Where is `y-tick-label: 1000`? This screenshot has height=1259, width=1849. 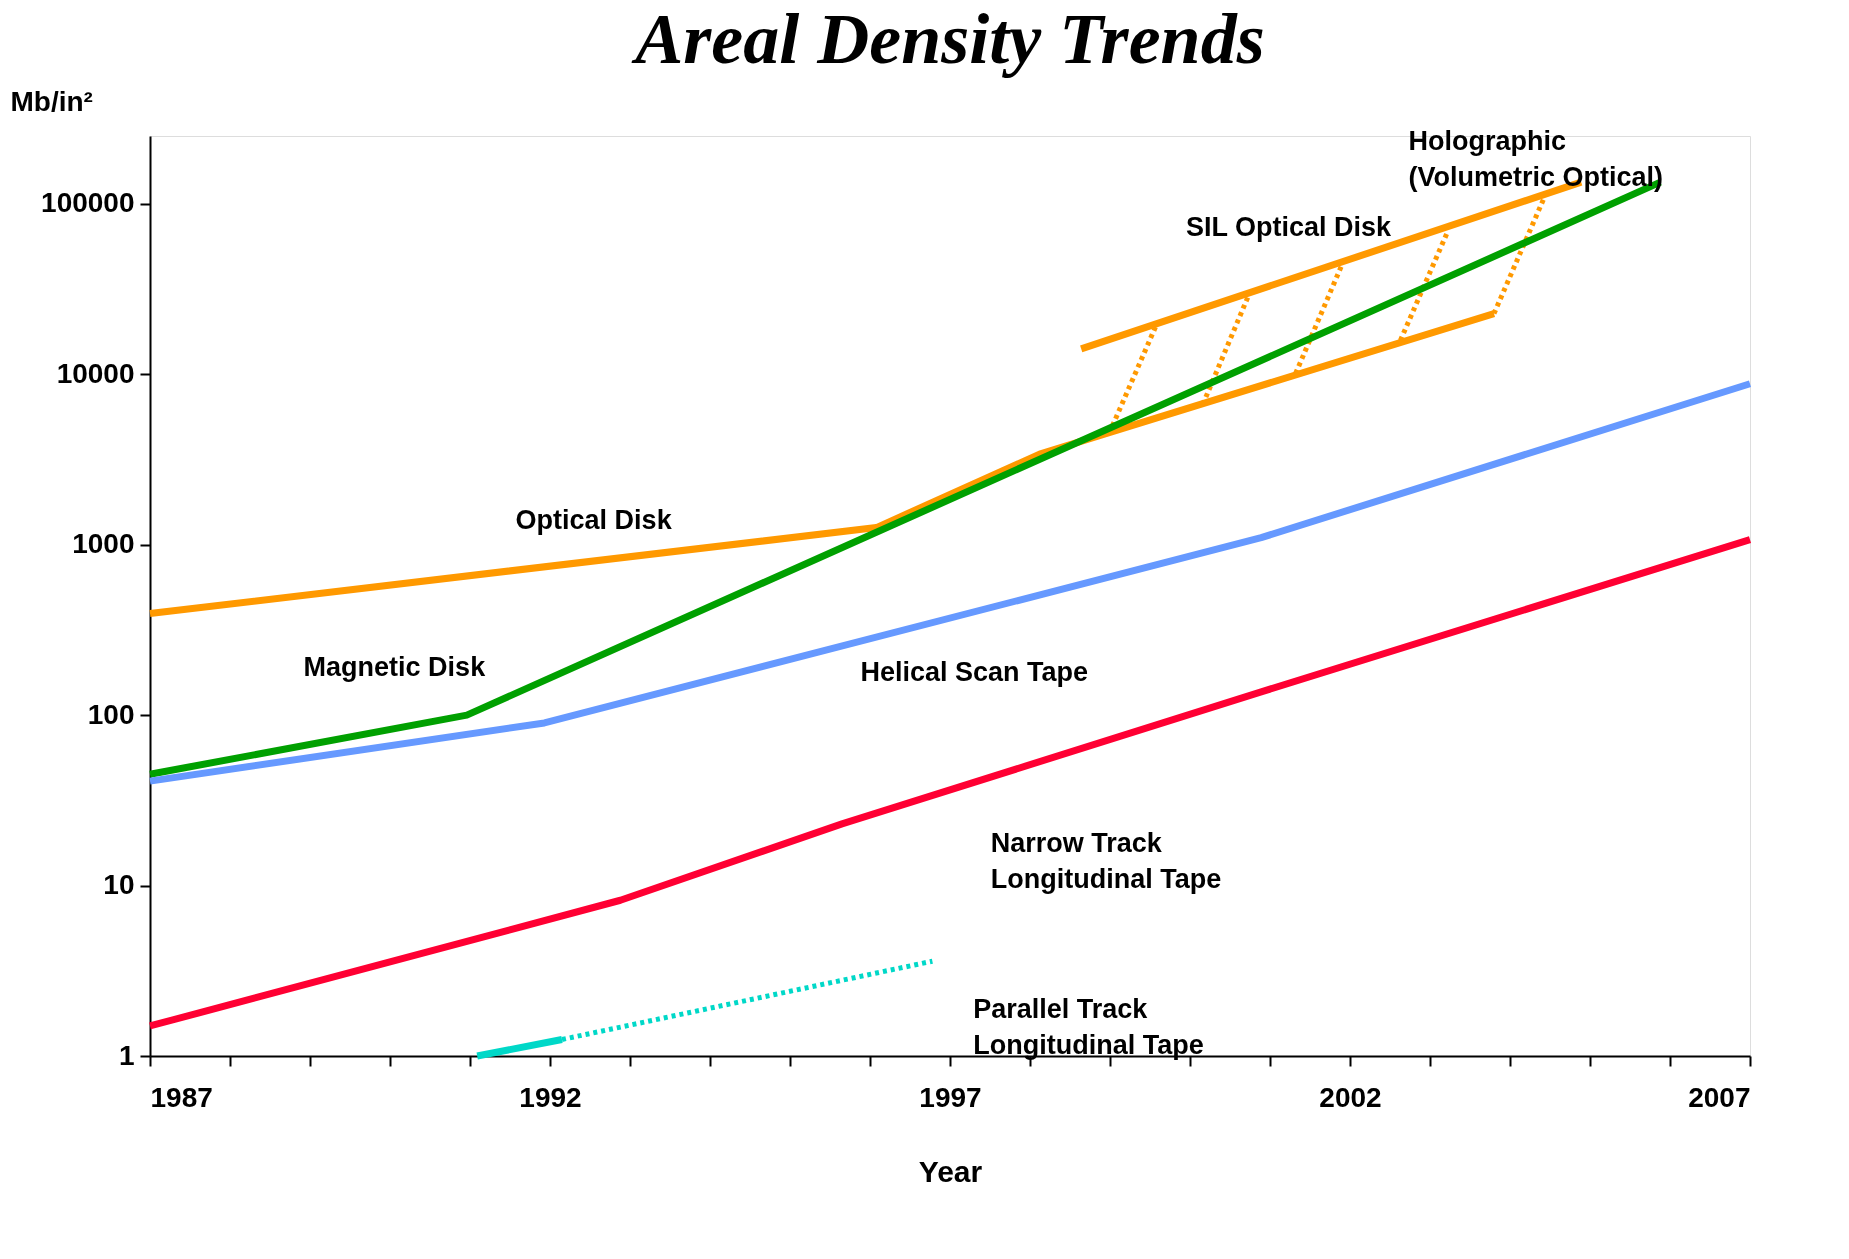 y-tick-label: 1000 is located at coordinates (103, 544).